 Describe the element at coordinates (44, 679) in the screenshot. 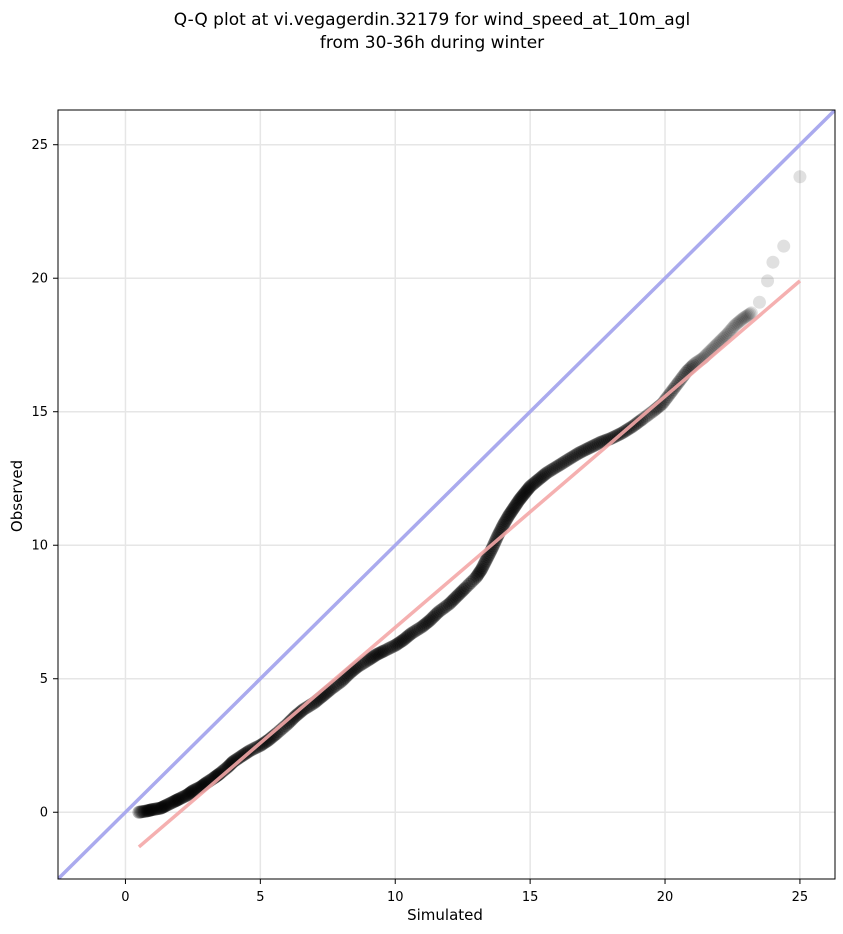

I see `y-tick-label: 5` at that location.